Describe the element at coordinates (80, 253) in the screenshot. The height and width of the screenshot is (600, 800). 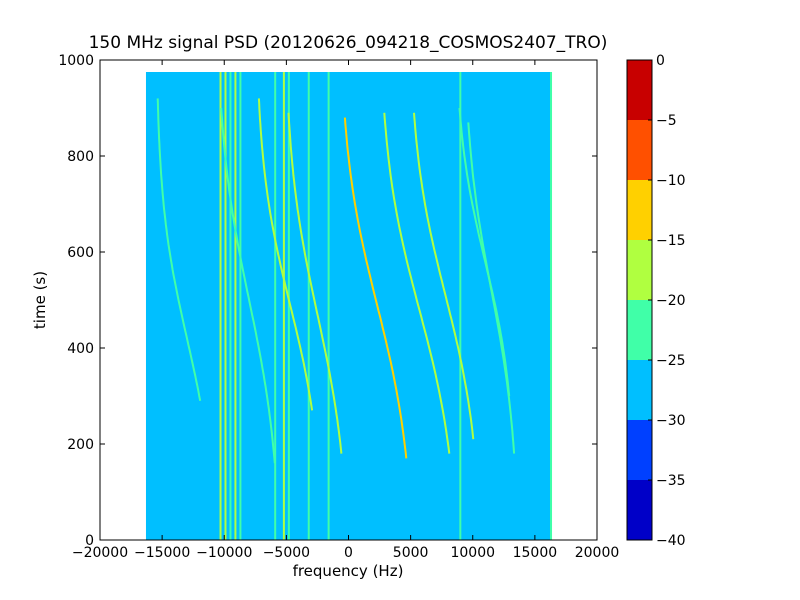
I see `y-tick-label: 600` at that location.